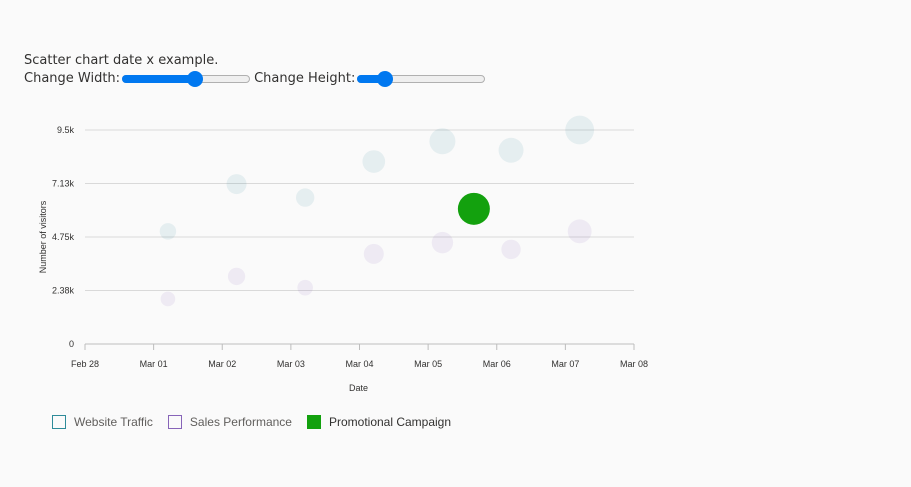  What do you see at coordinates (390, 422) in the screenshot?
I see `legend-label: Promotional Campaign` at bounding box center [390, 422].